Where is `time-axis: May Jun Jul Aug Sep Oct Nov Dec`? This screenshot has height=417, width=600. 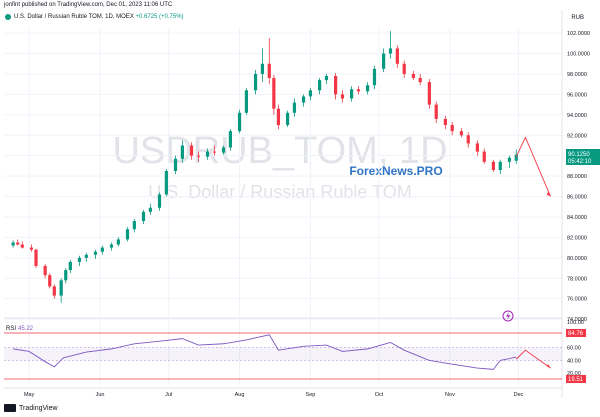
time-axis: May Jun Jul Aug Sep Oct Nov Dec is located at coordinates (283, 392).